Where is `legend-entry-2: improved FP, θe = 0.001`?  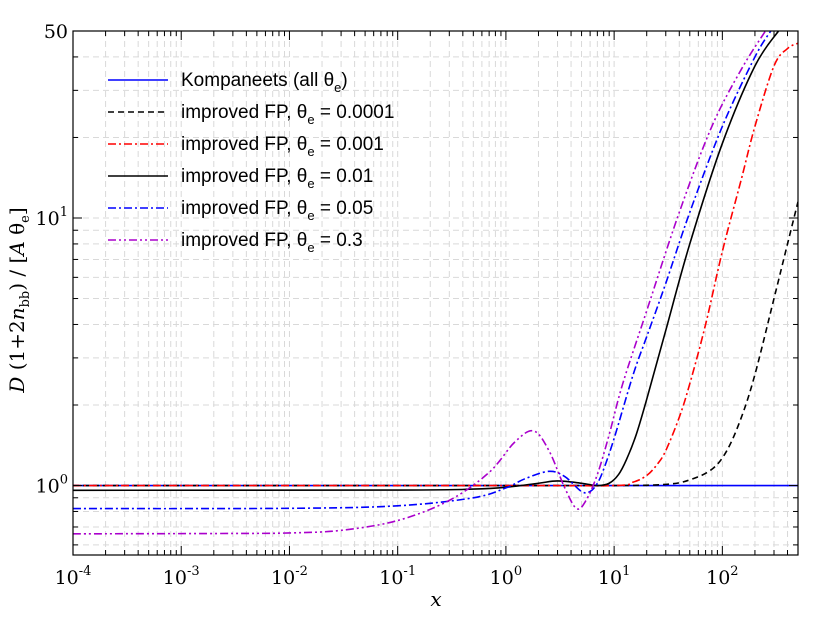
legend-entry-2: improved FP, θe = 0.001 is located at coordinates (282, 146).